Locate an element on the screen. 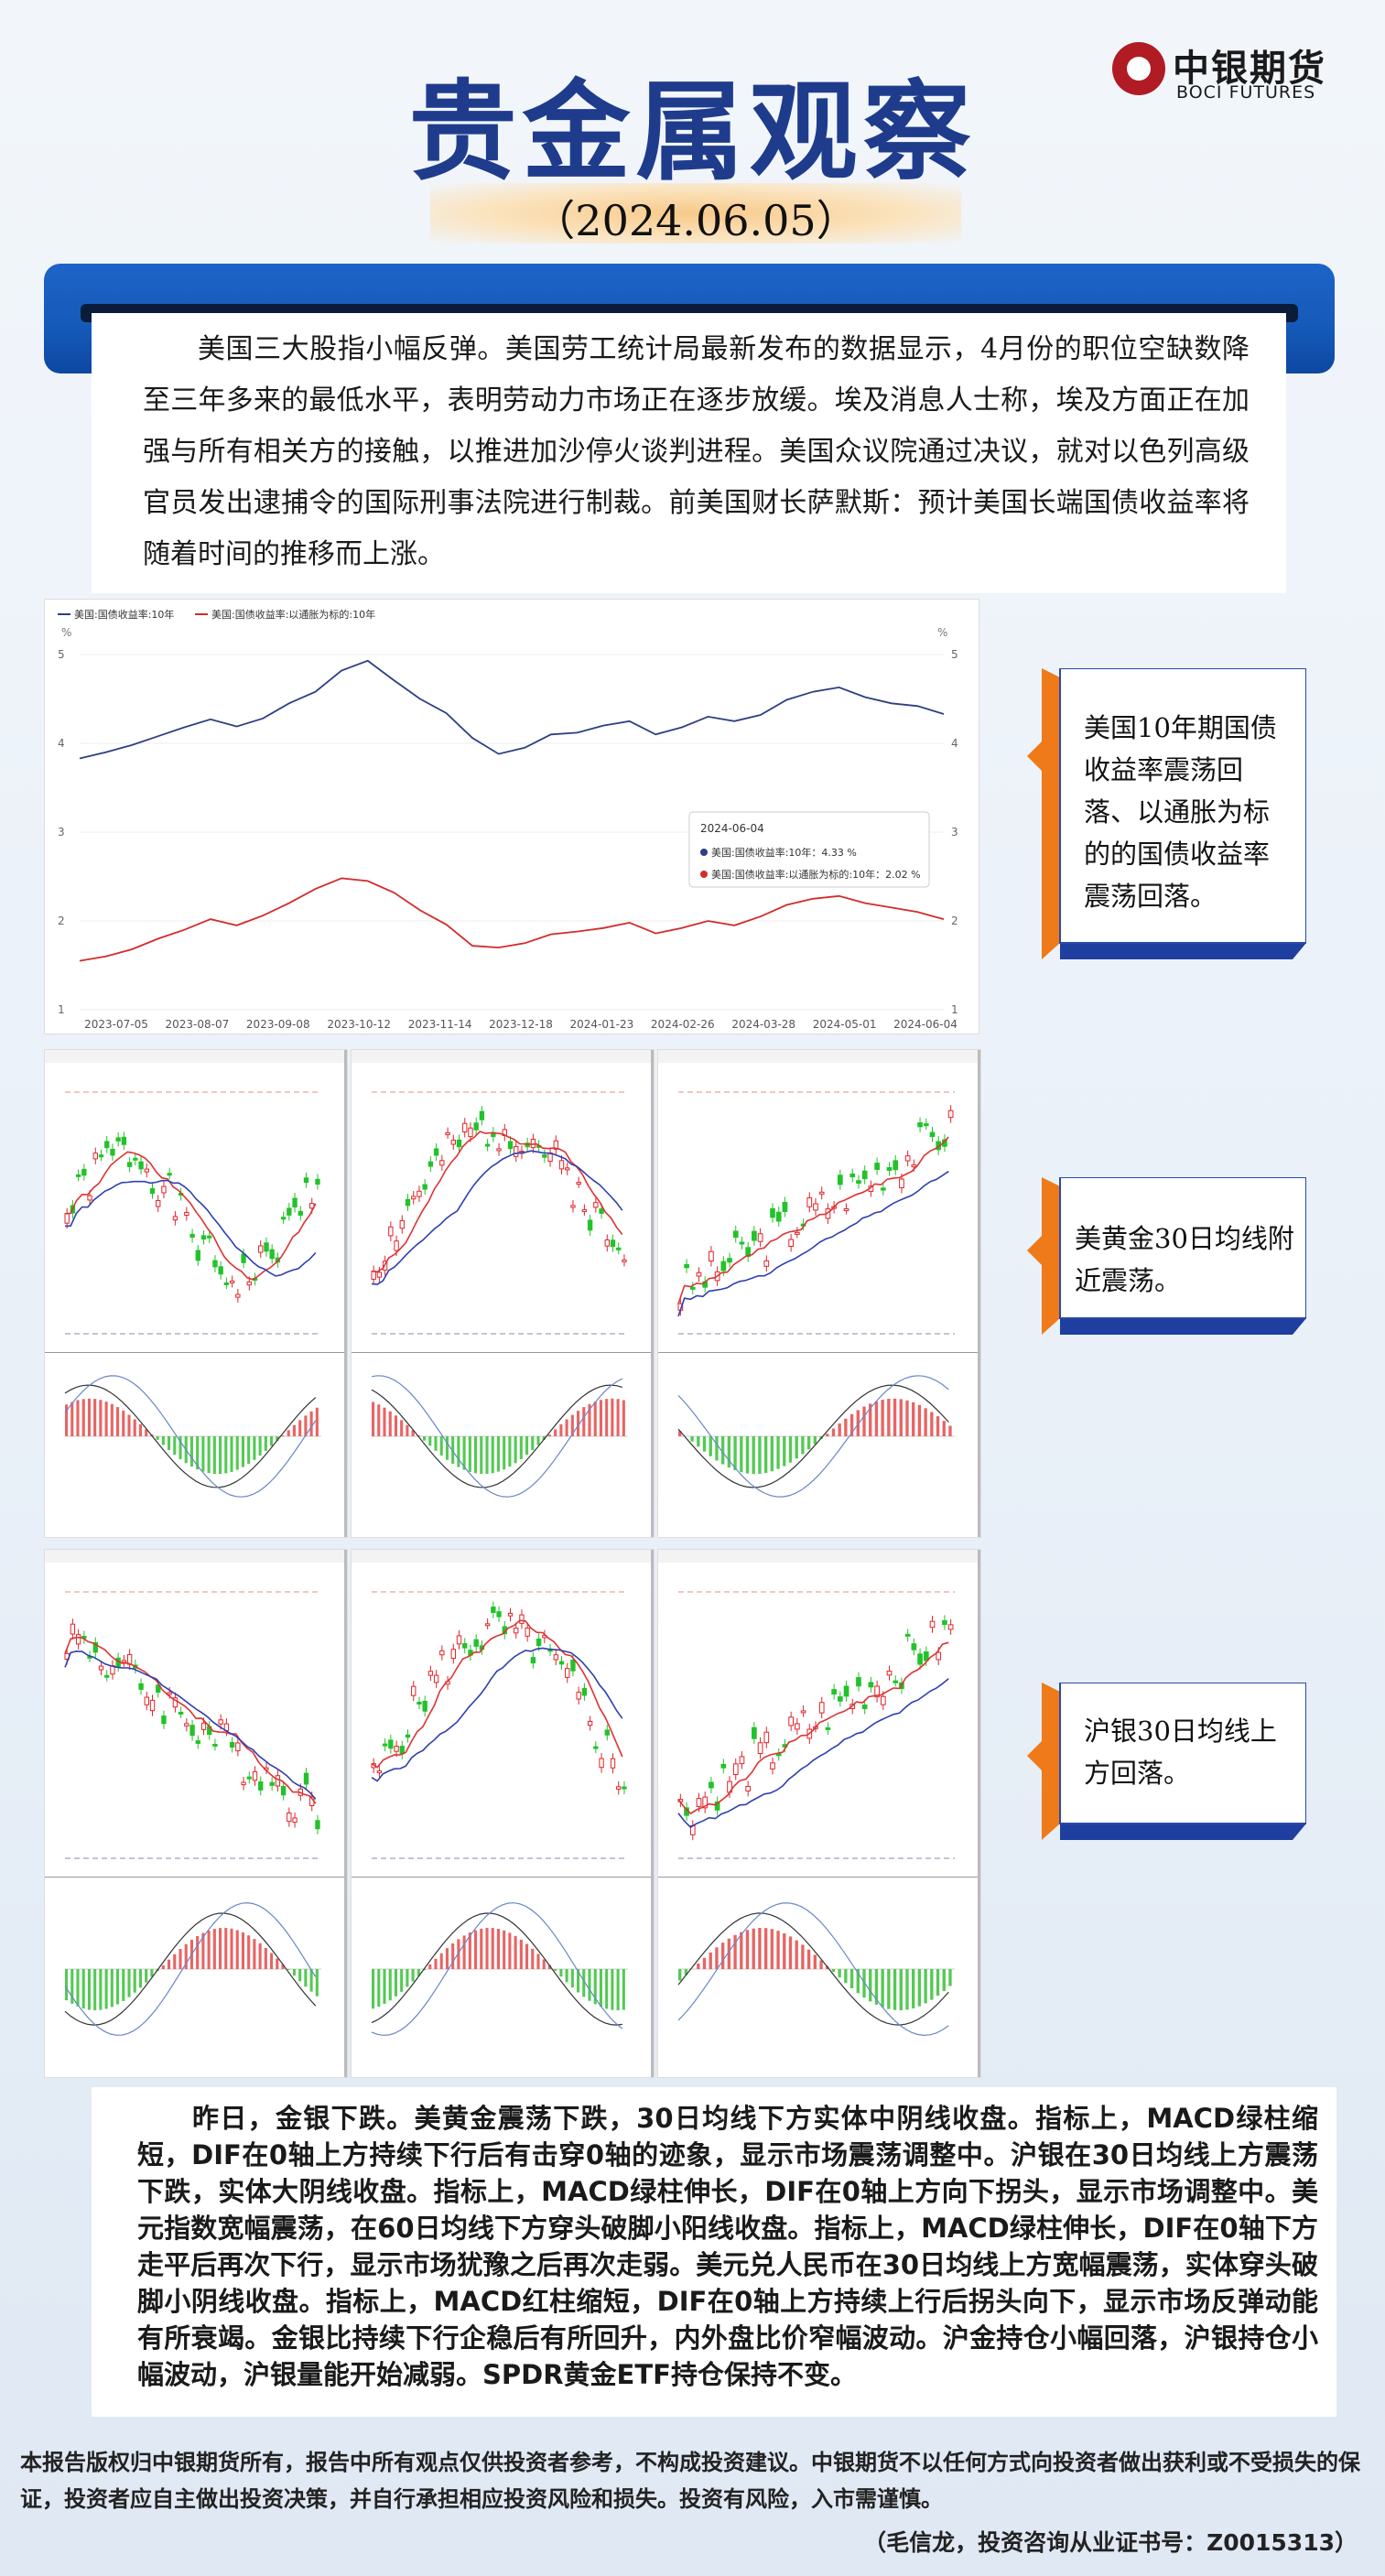 The width and height of the screenshot is (1385, 2576). logo-chinese: 中银期货 is located at coordinates (1249, 69).